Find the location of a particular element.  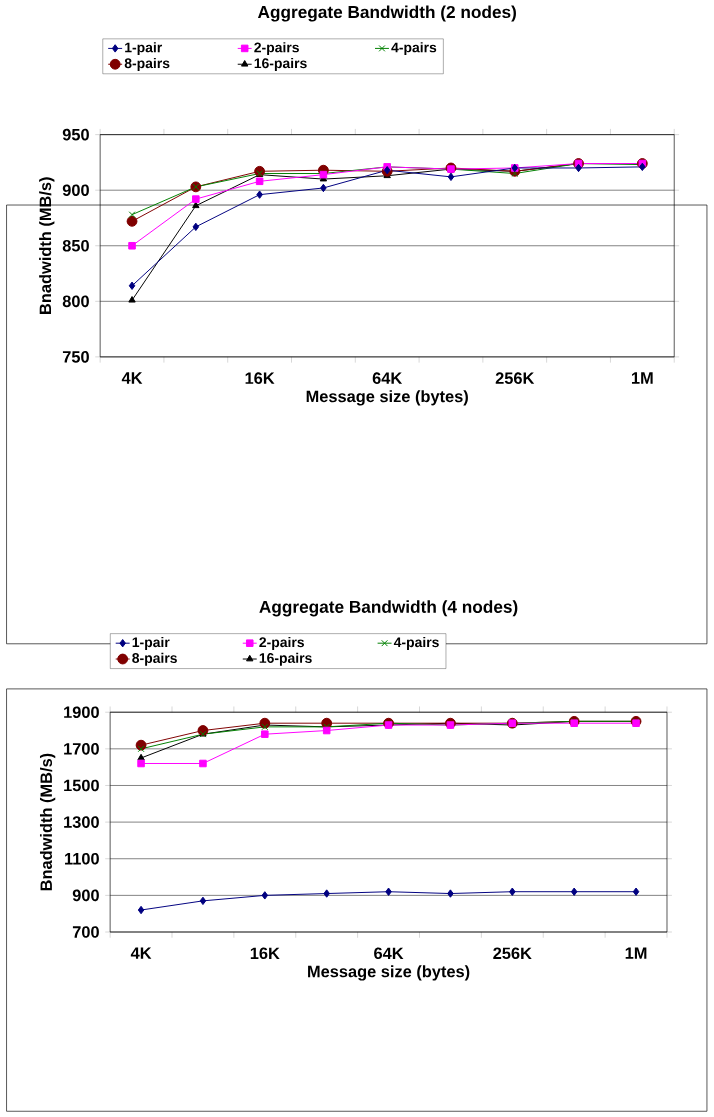

y-tick-label: 1100 is located at coordinates (81, 858).